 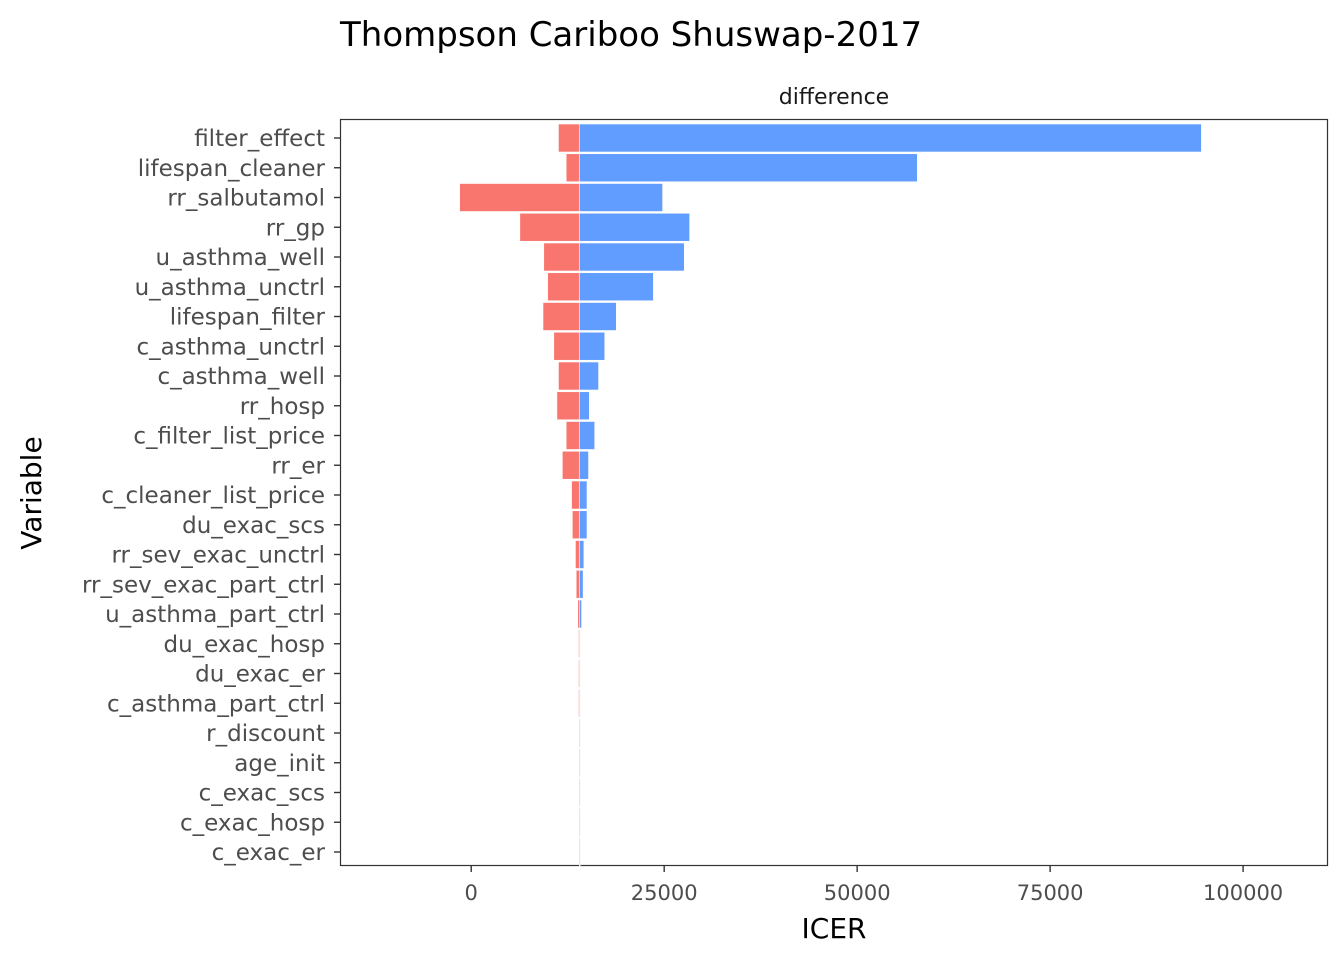 What do you see at coordinates (572, 435) in the screenshot?
I see `bar-low-c_filter_list_price` at bounding box center [572, 435].